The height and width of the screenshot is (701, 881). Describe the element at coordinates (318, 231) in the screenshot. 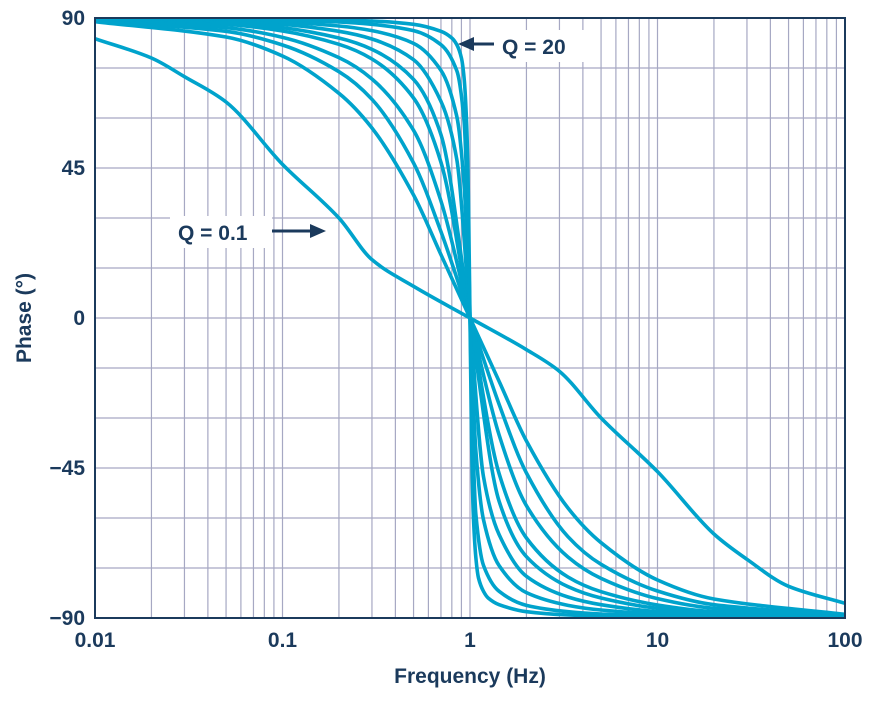

I see `annotation-q01-arrow-head` at that location.